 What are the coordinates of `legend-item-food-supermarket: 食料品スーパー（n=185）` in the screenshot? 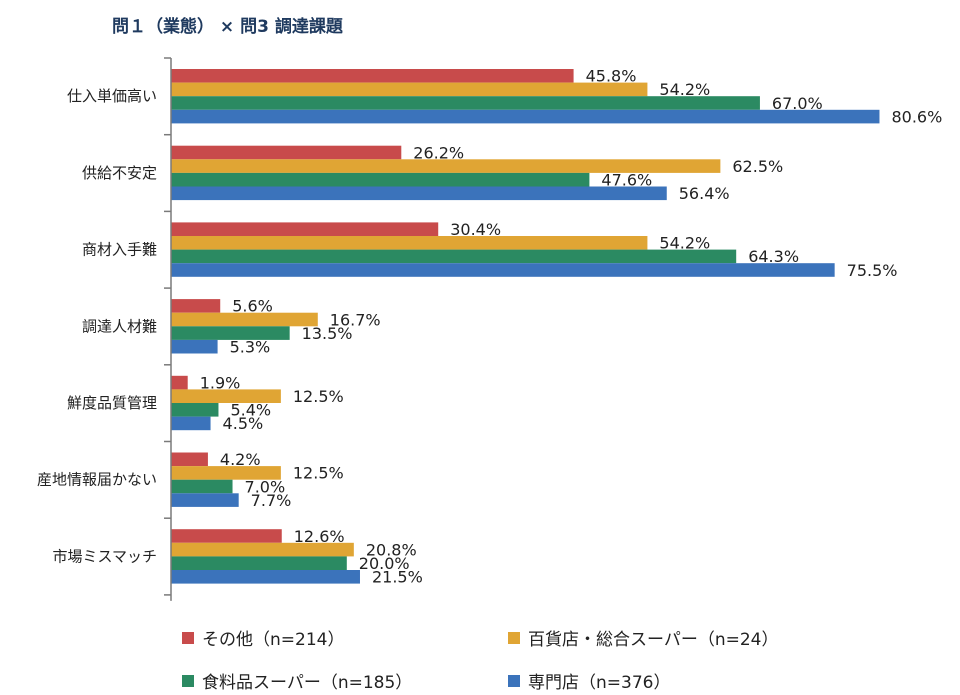 It's located at (297, 680).